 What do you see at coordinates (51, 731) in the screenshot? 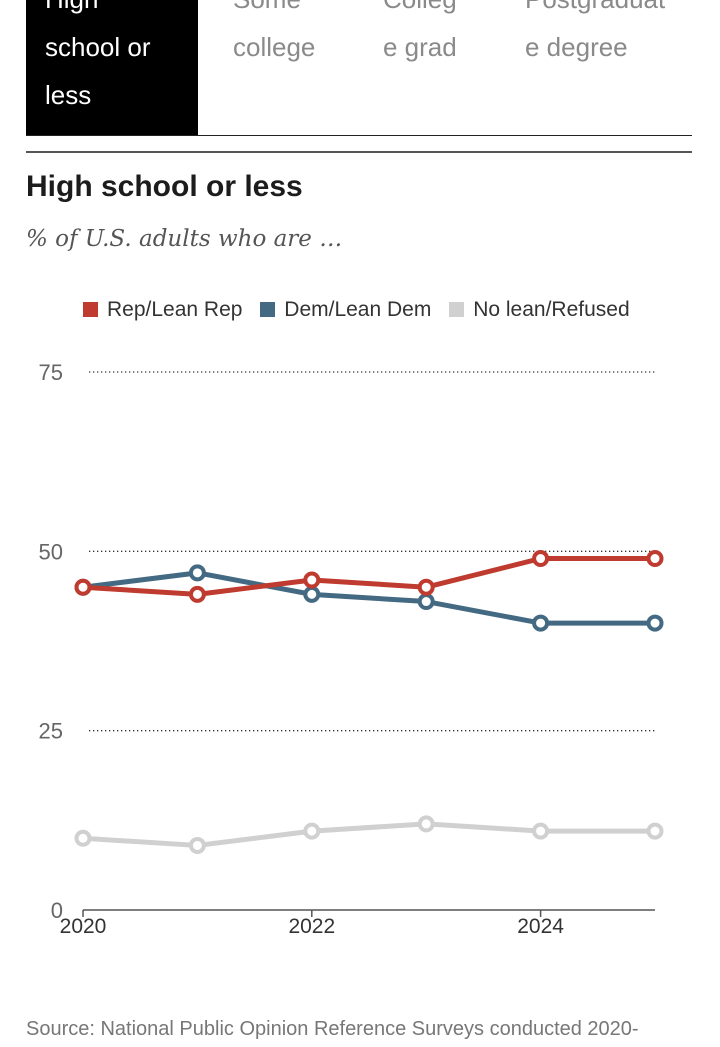
I see `y-tick-label: 25` at bounding box center [51, 731].